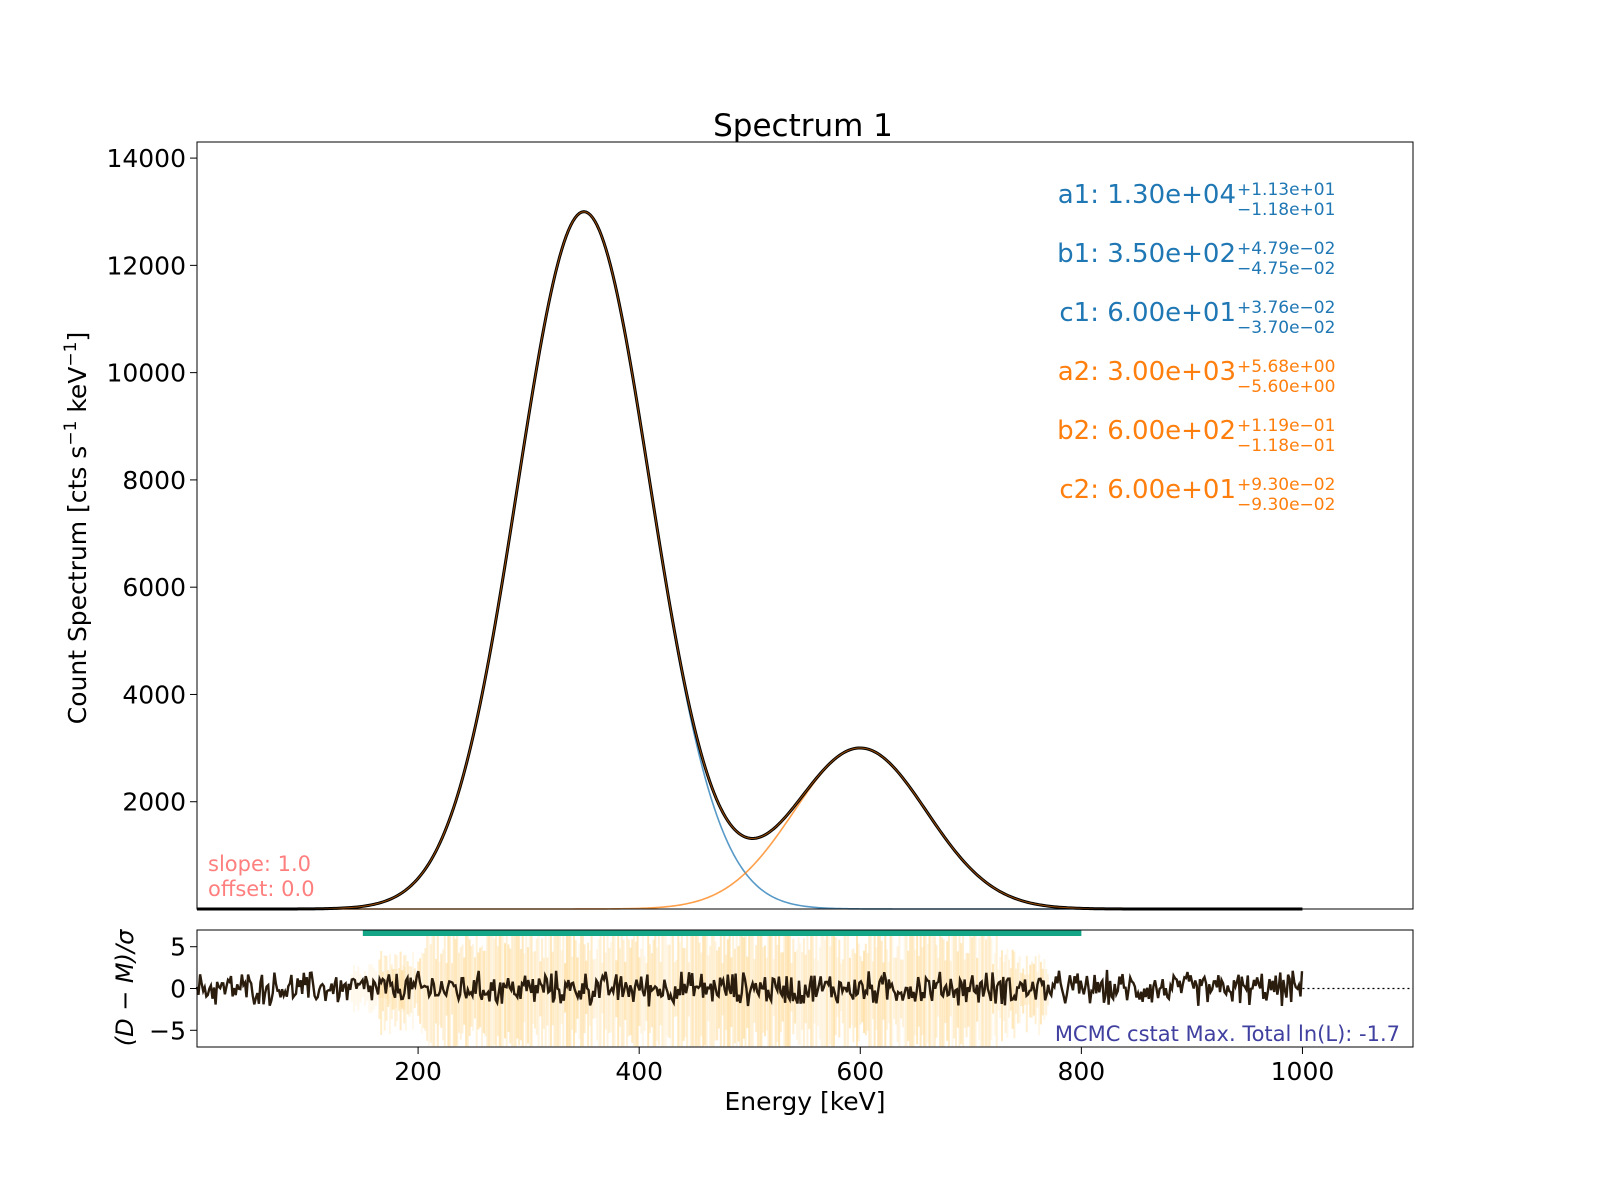  I want to click on param-value: a2: 3.00e+03, so click(1147, 372).